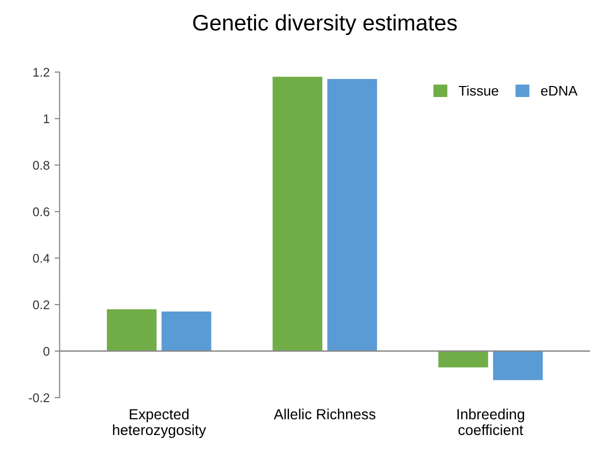 The image size is (596, 465). I want to click on x-tick-label: Inbreeding coefficient, so click(490, 422).